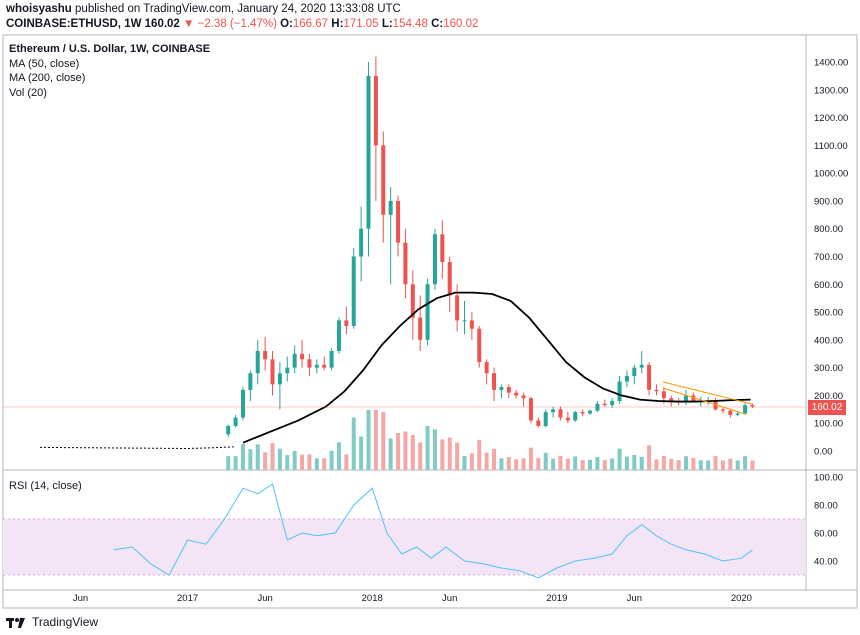  What do you see at coordinates (828, 313) in the screenshot?
I see `price-tick-label: 500.00` at bounding box center [828, 313].